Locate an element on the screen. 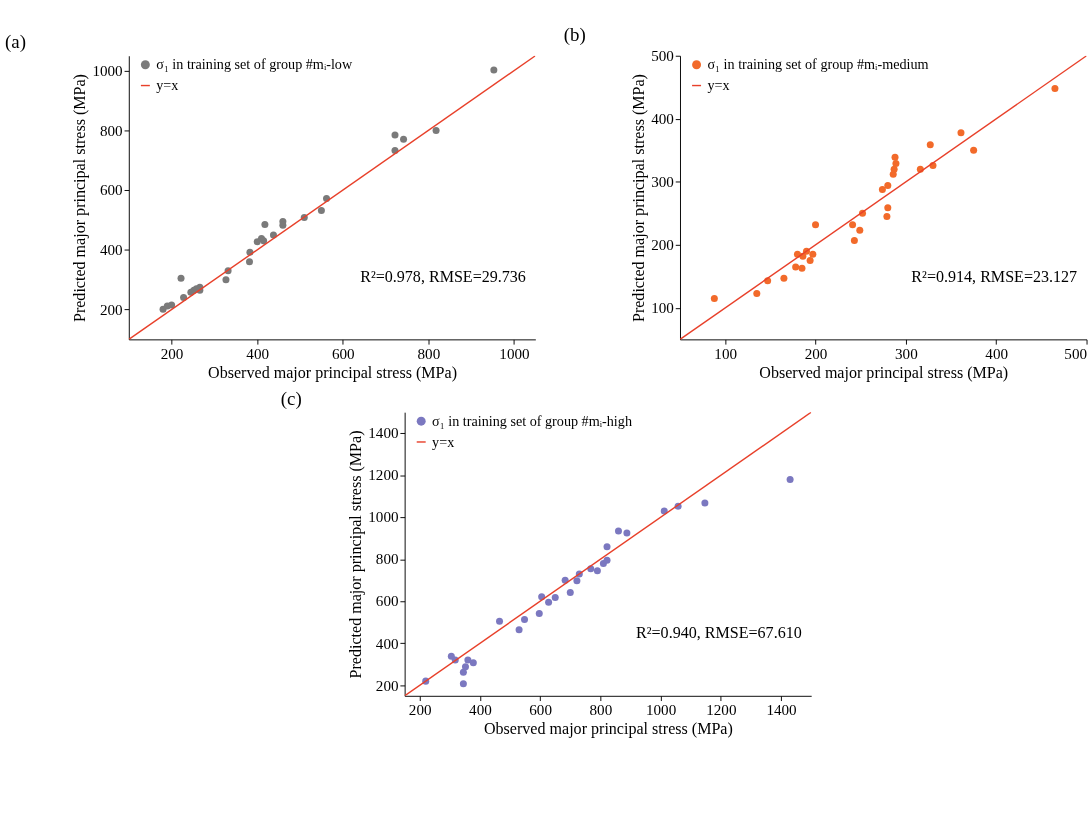 The height and width of the screenshot is (818, 1092). annotation: R²=0.978, RMSE=29.736 is located at coordinates (443, 276).